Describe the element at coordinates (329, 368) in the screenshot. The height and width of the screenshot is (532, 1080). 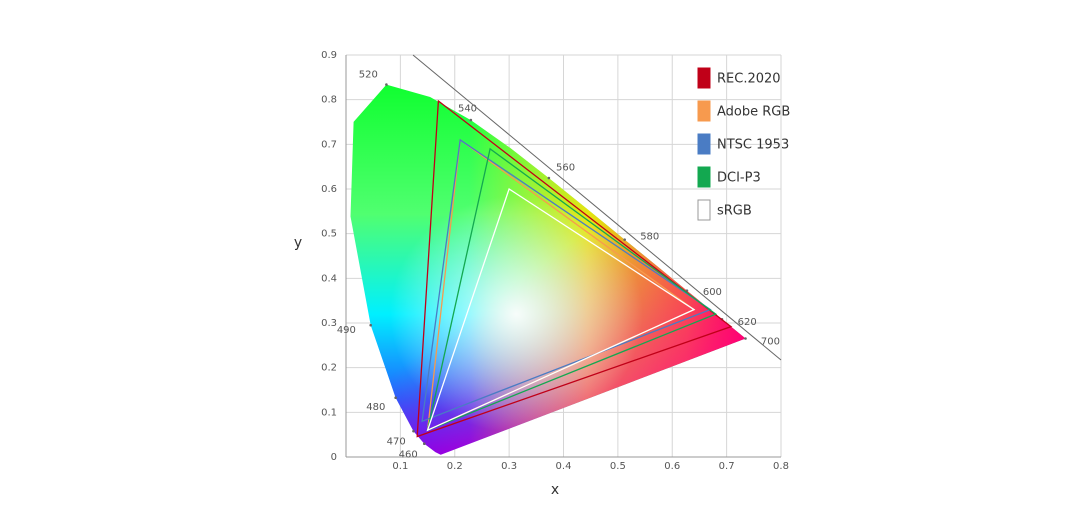
I see `y-tick-label: 0.2` at that location.